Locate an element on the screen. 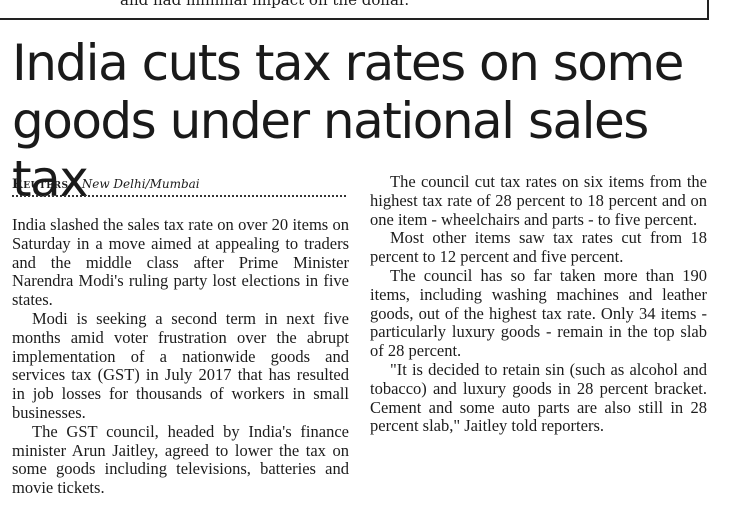  byline-agency: Reuters, is located at coordinates (43, 184).